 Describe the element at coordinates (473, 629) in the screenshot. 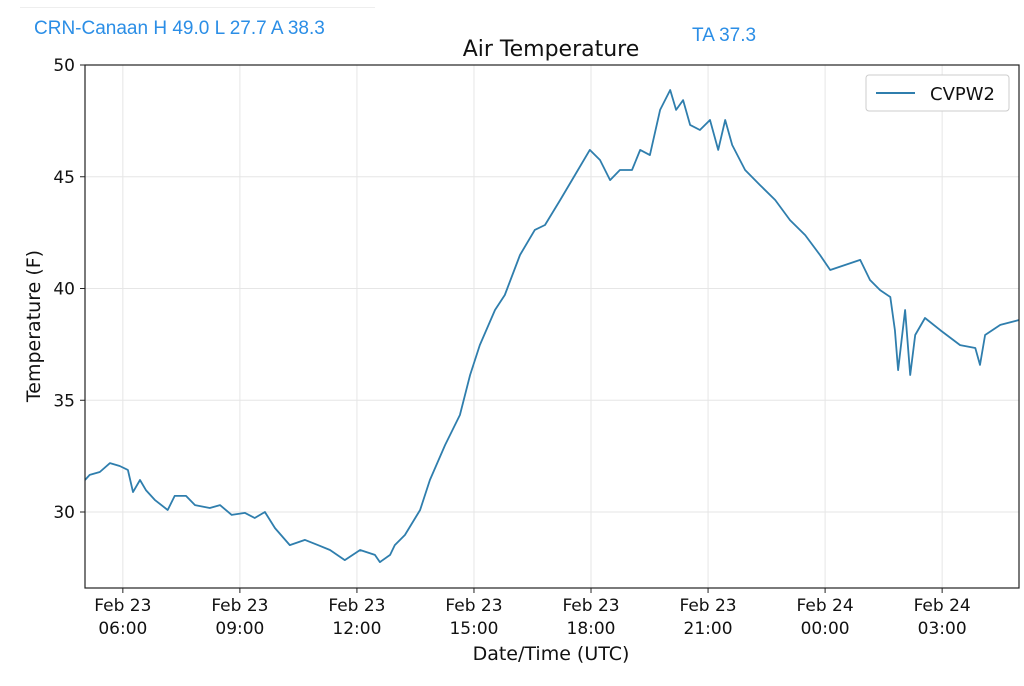

I see `x-tick-label-time: 15:00` at that location.